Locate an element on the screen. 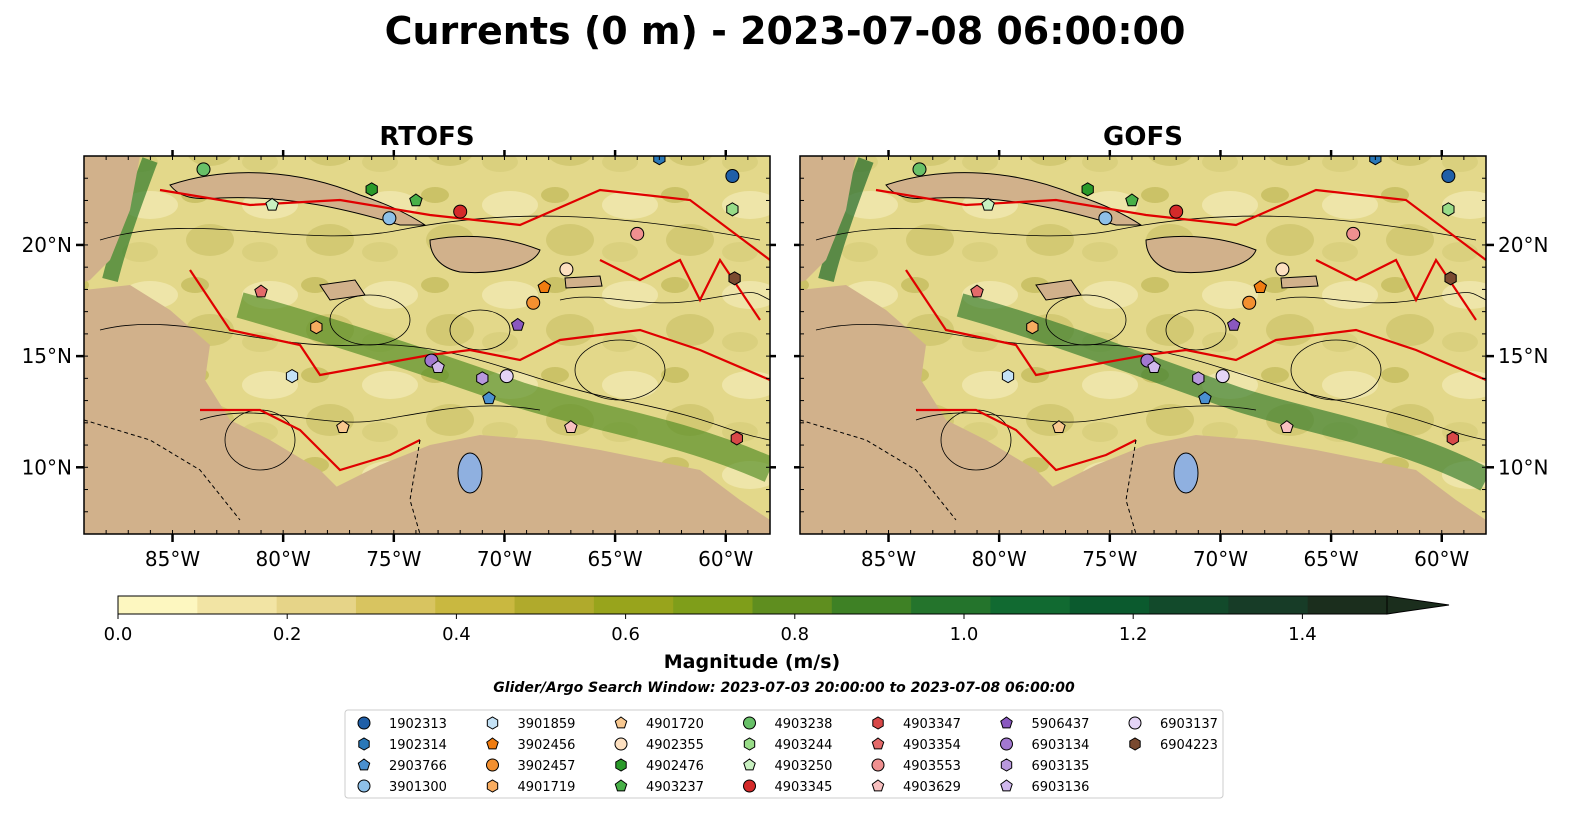  legend-label: 1902314 is located at coordinates (418, 745).